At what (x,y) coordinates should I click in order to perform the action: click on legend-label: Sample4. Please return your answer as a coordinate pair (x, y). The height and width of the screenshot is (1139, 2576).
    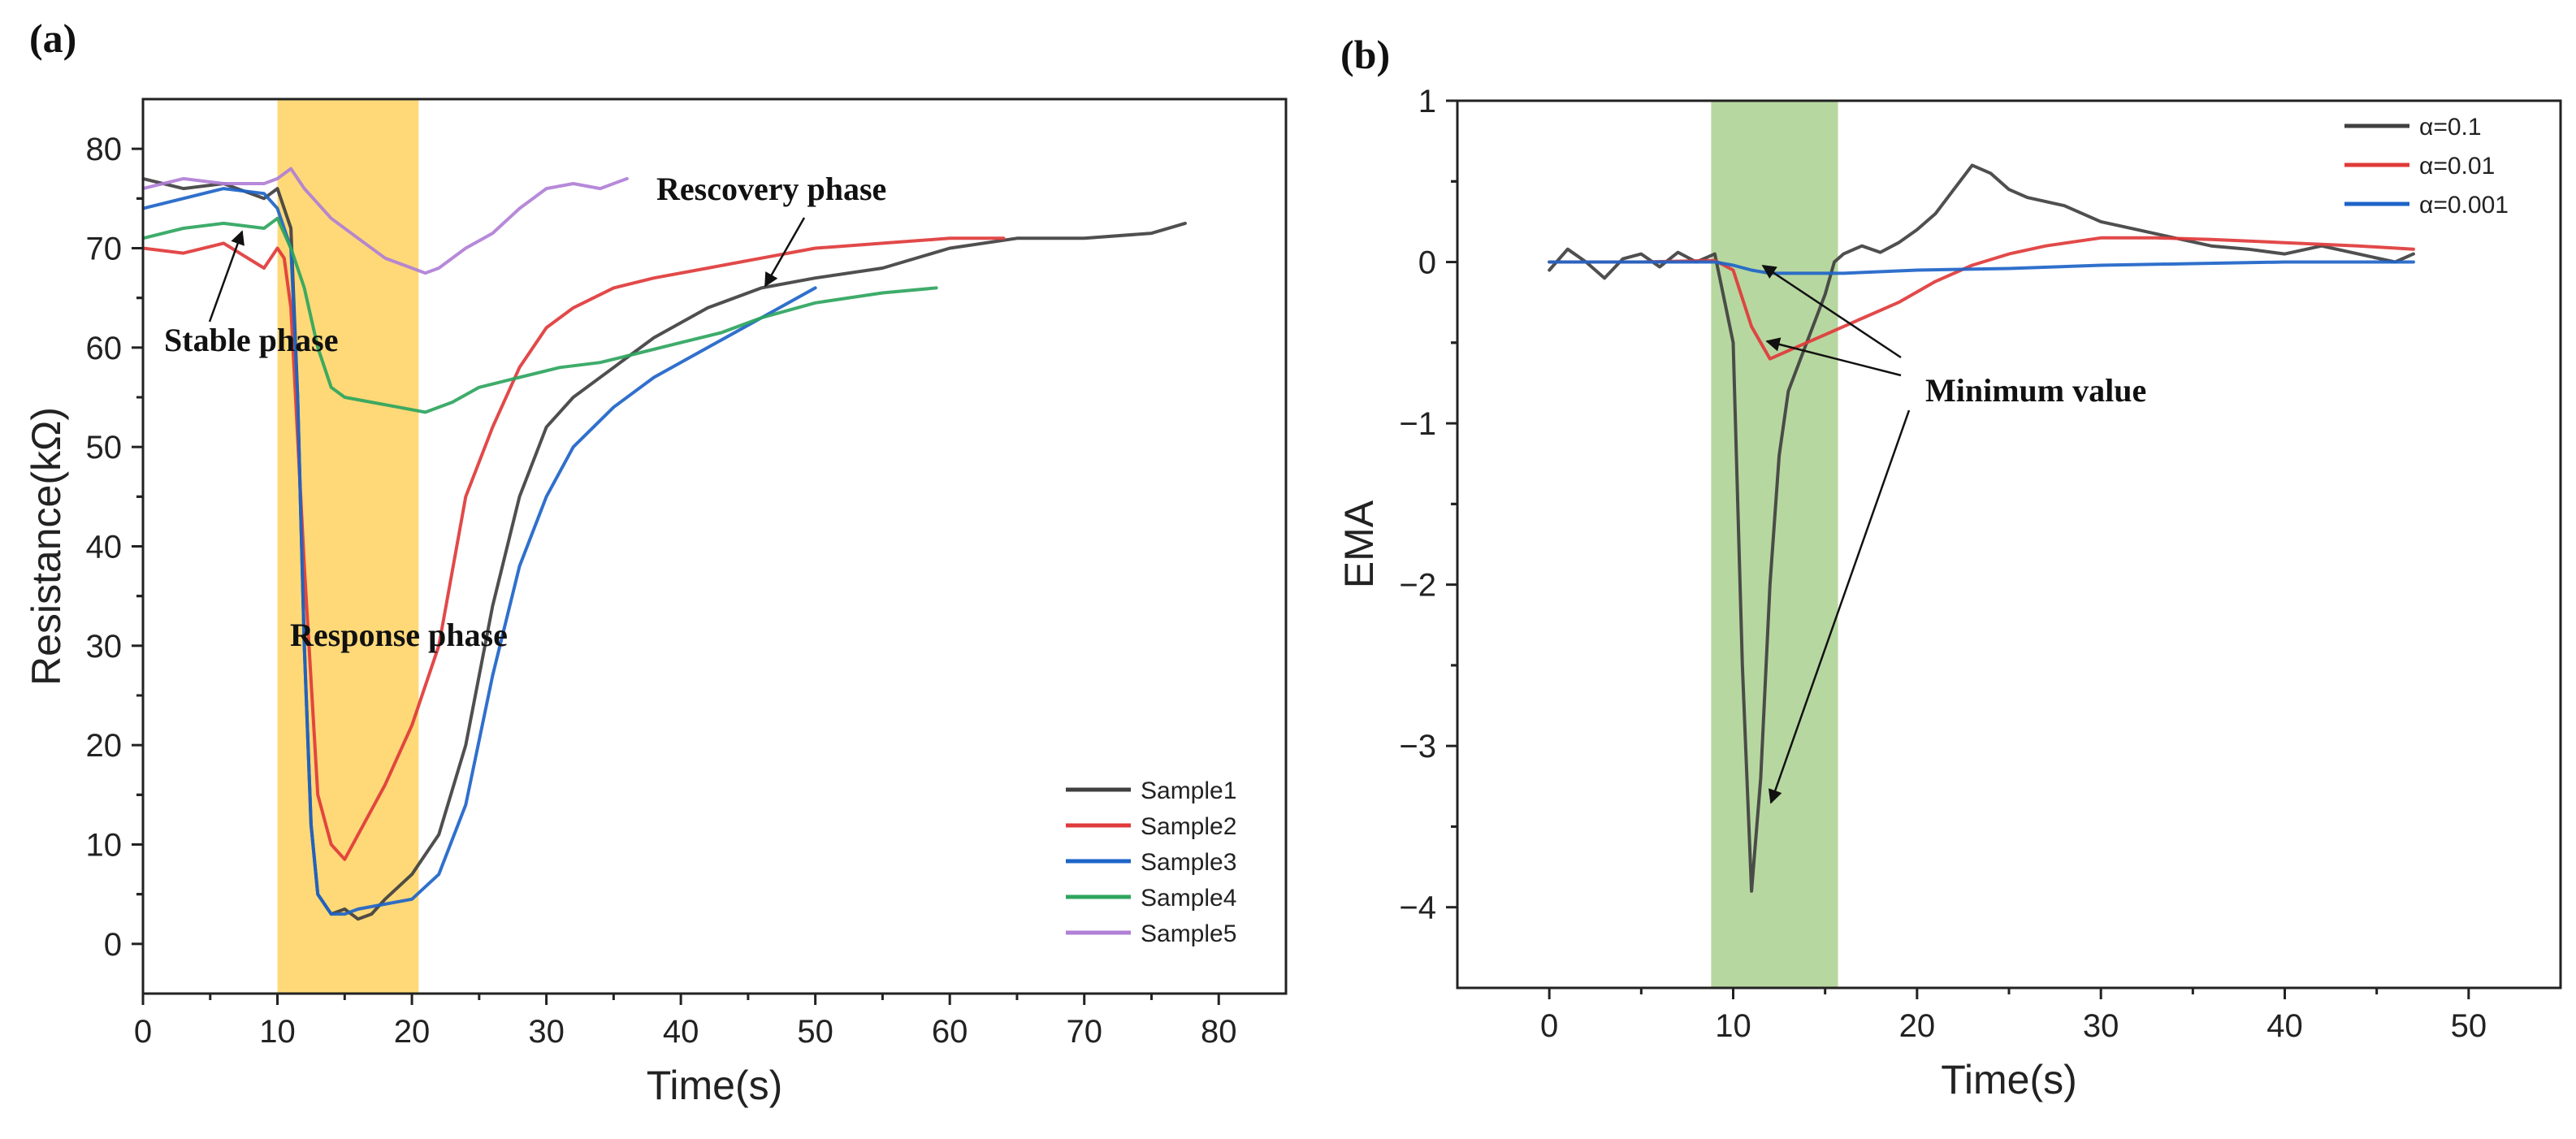
    Looking at the image, I should click on (1188, 898).